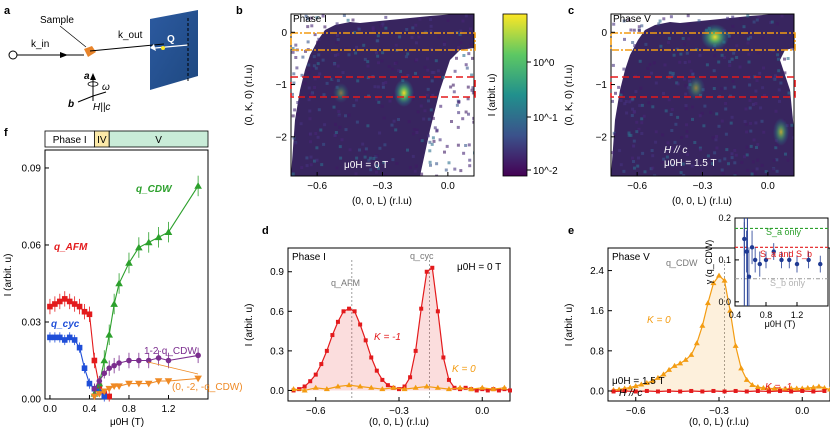  Describe the element at coordinates (602, 85) in the screenshot. I see `y-tick-label: −1` at that location.